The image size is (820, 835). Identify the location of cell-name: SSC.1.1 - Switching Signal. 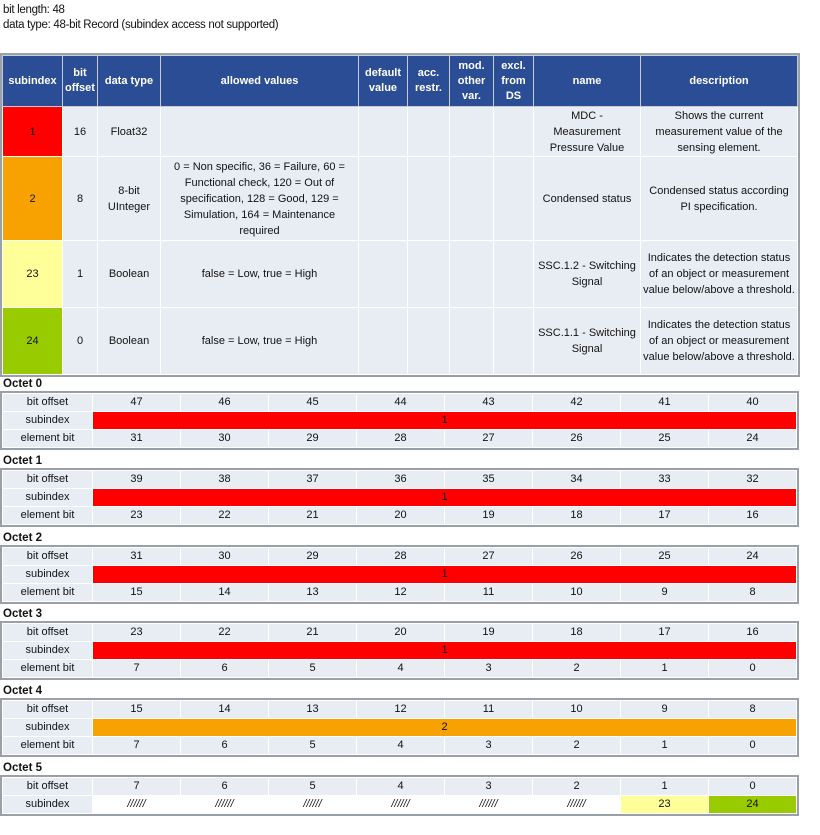
(587, 341).